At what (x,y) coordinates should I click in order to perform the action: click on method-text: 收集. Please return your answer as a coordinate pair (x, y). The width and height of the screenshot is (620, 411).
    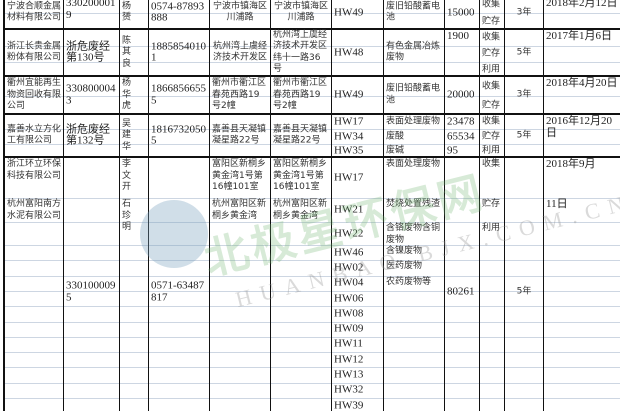
    Looking at the image, I should click on (491, 121).